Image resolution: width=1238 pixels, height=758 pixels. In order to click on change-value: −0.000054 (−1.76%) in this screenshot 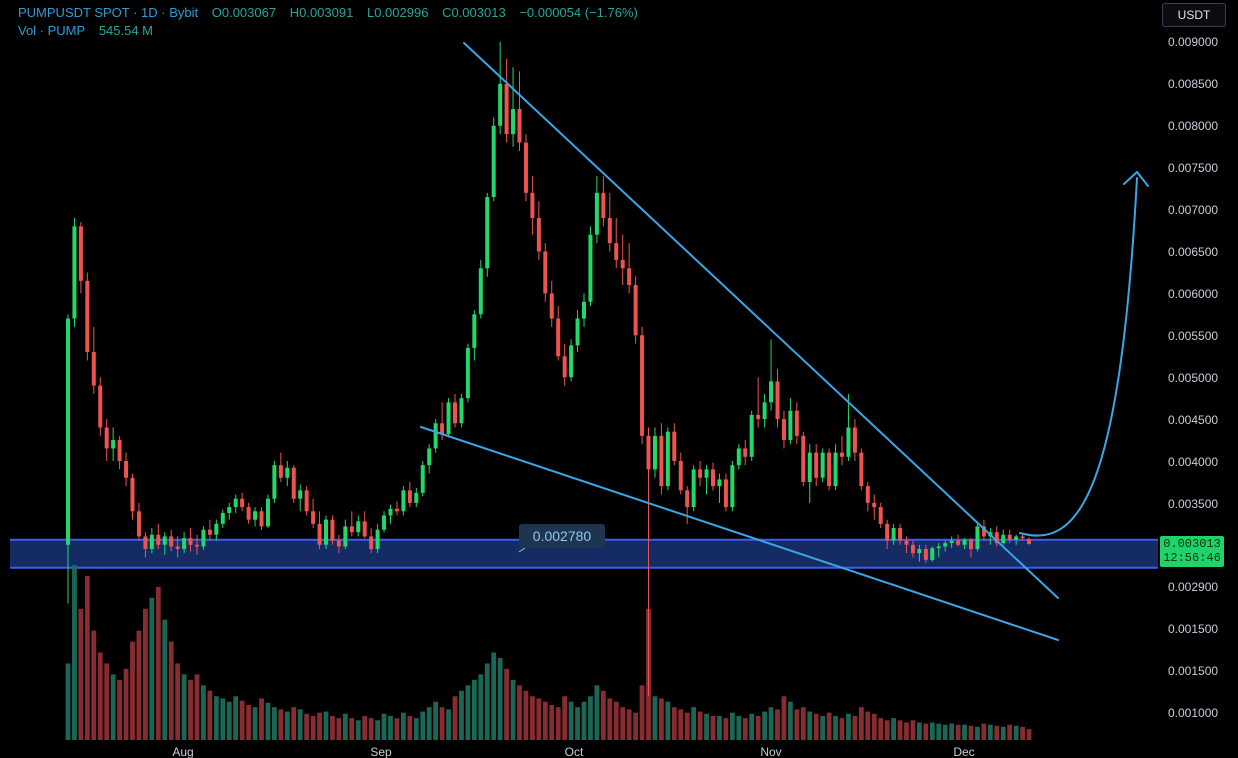, I will do `click(578, 12)`.